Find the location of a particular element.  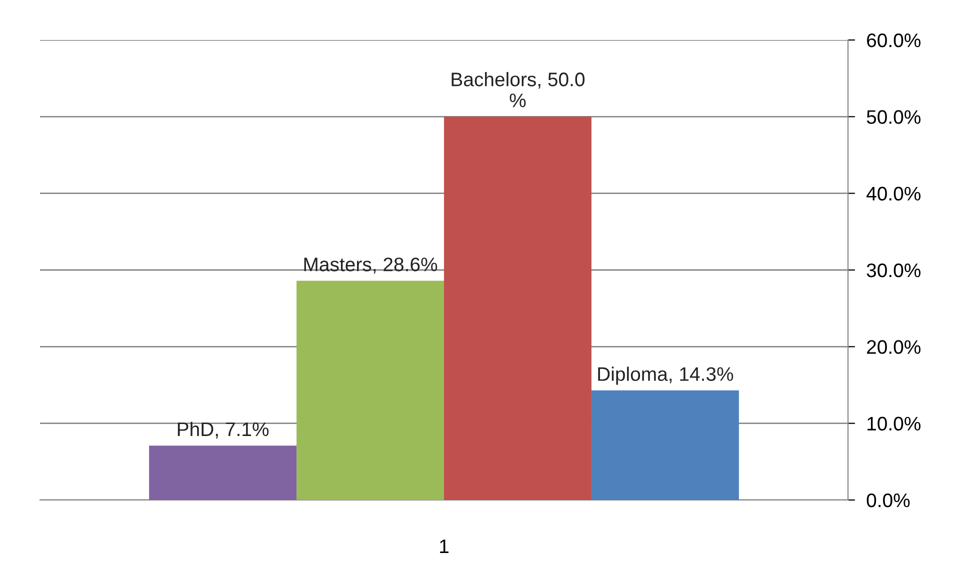

data-label: Bachelors, 50.0 % is located at coordinates (518, 90).